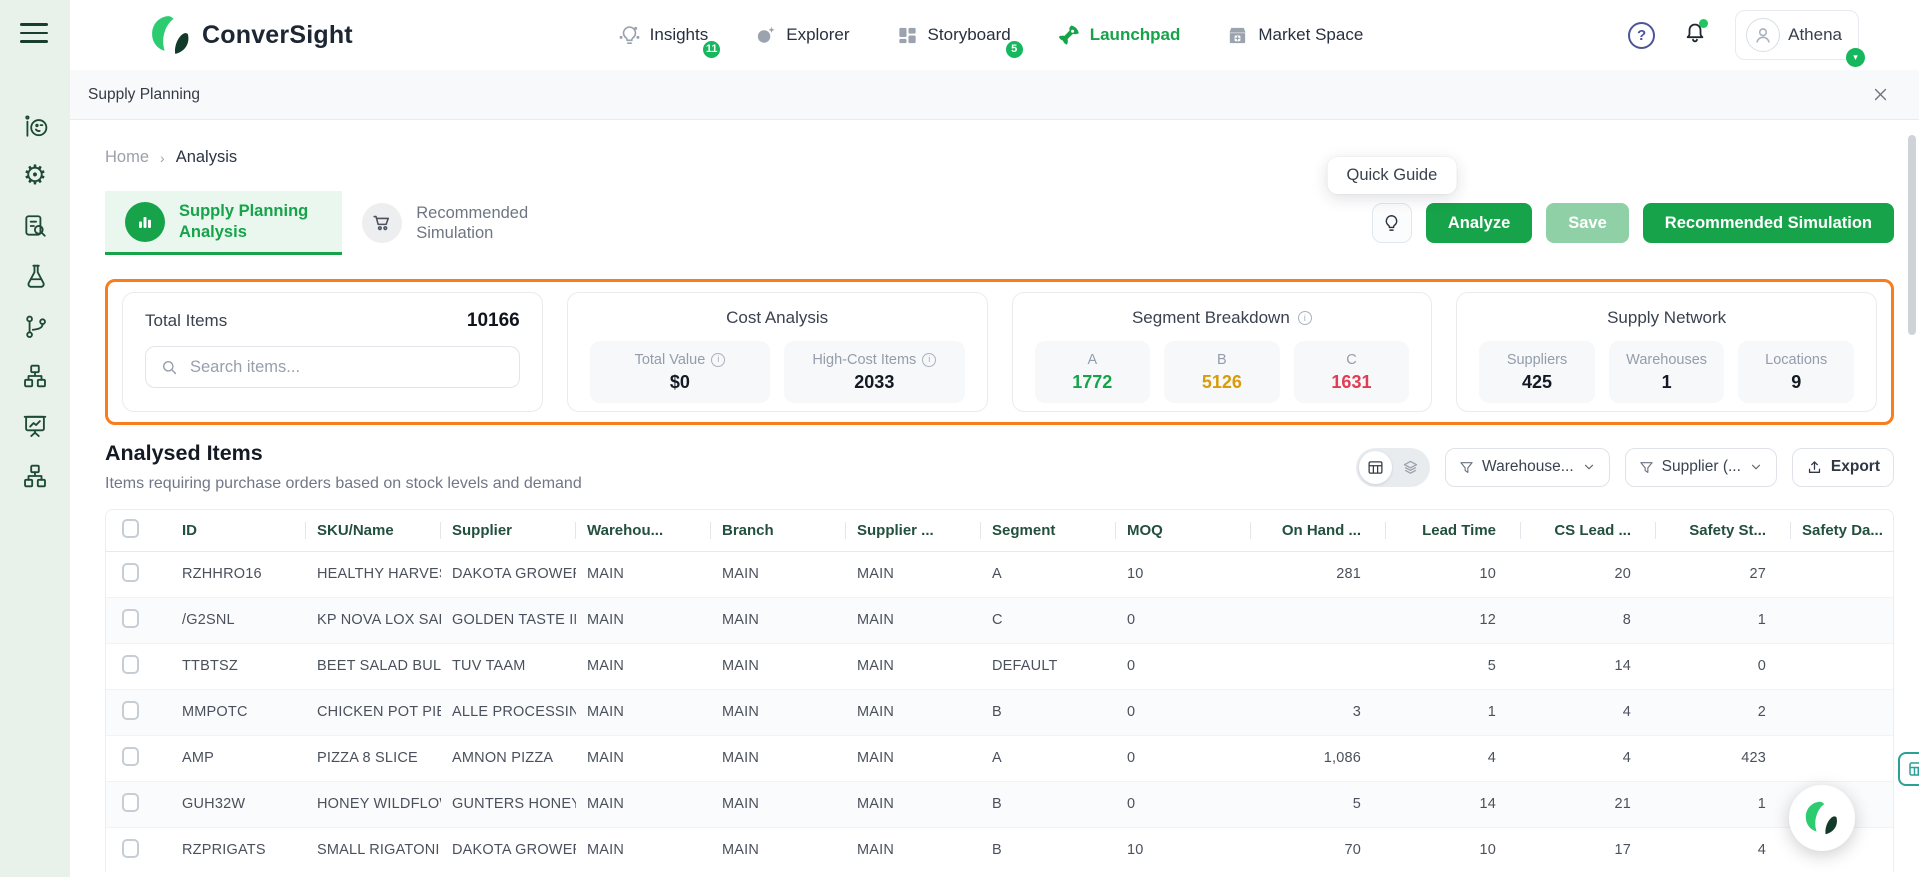  What do you see at coordinates (347, 367) in the screenshot?
I see `search-input` at bounding box center [347, 367].